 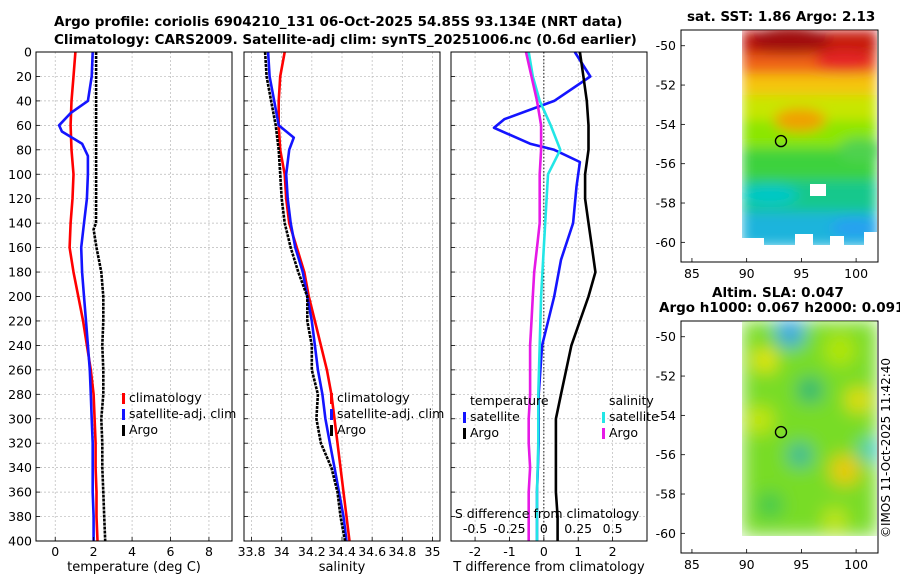 I want to click on sla-argo-location-marker, so click(x=781, y=432).